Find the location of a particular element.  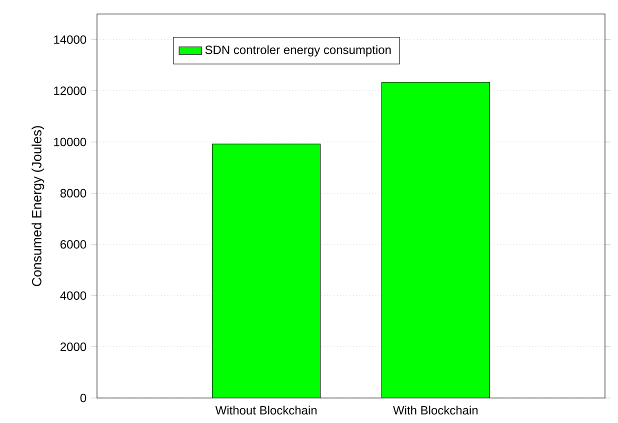

y-tick-label: 6000 is located at coordinates (73, 244).